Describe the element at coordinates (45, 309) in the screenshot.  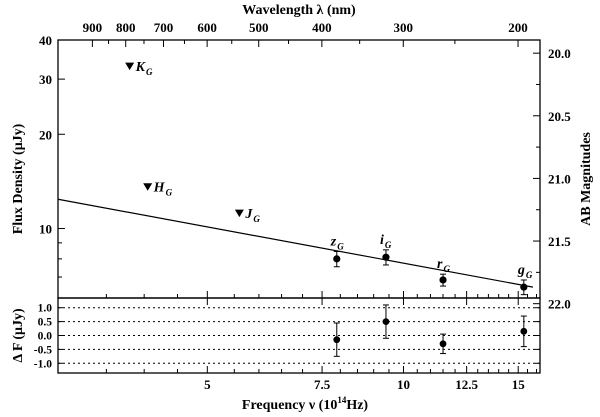
I see `residual-tick-label: 1.0` at that location.